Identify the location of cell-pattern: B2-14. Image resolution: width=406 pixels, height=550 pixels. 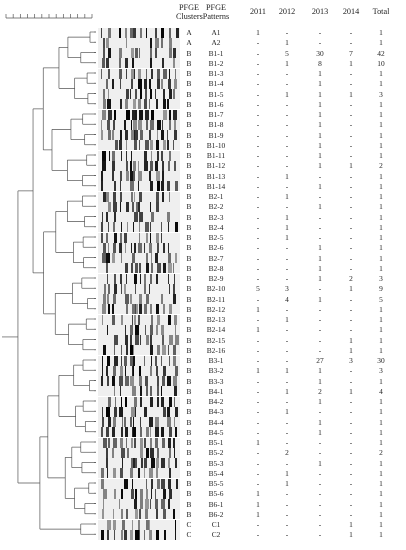
(216, 330).